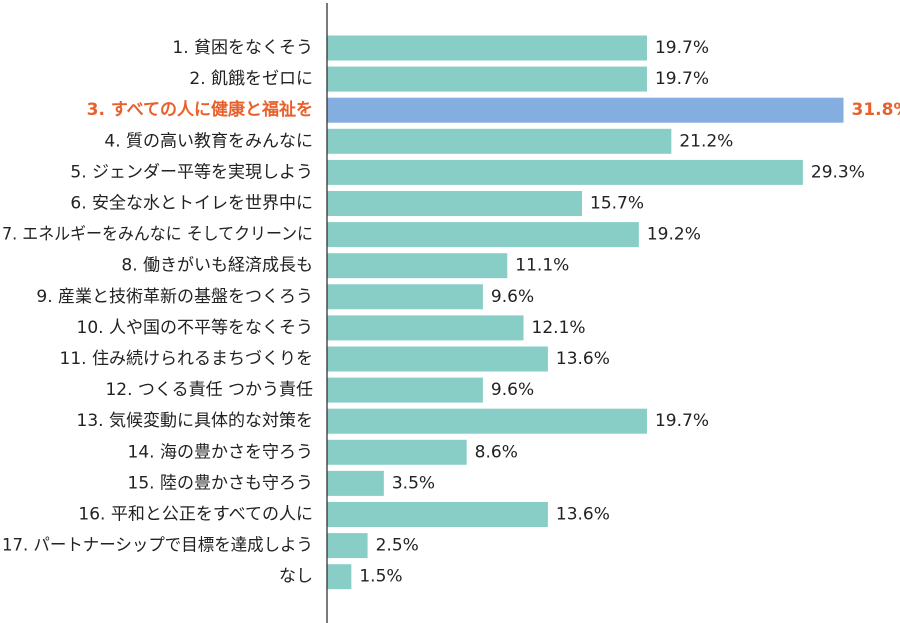 This screenshot has height=623, width=900. I want to click on category-label-14: 14. 海の豊かさを守ろう, so click(220, 452).